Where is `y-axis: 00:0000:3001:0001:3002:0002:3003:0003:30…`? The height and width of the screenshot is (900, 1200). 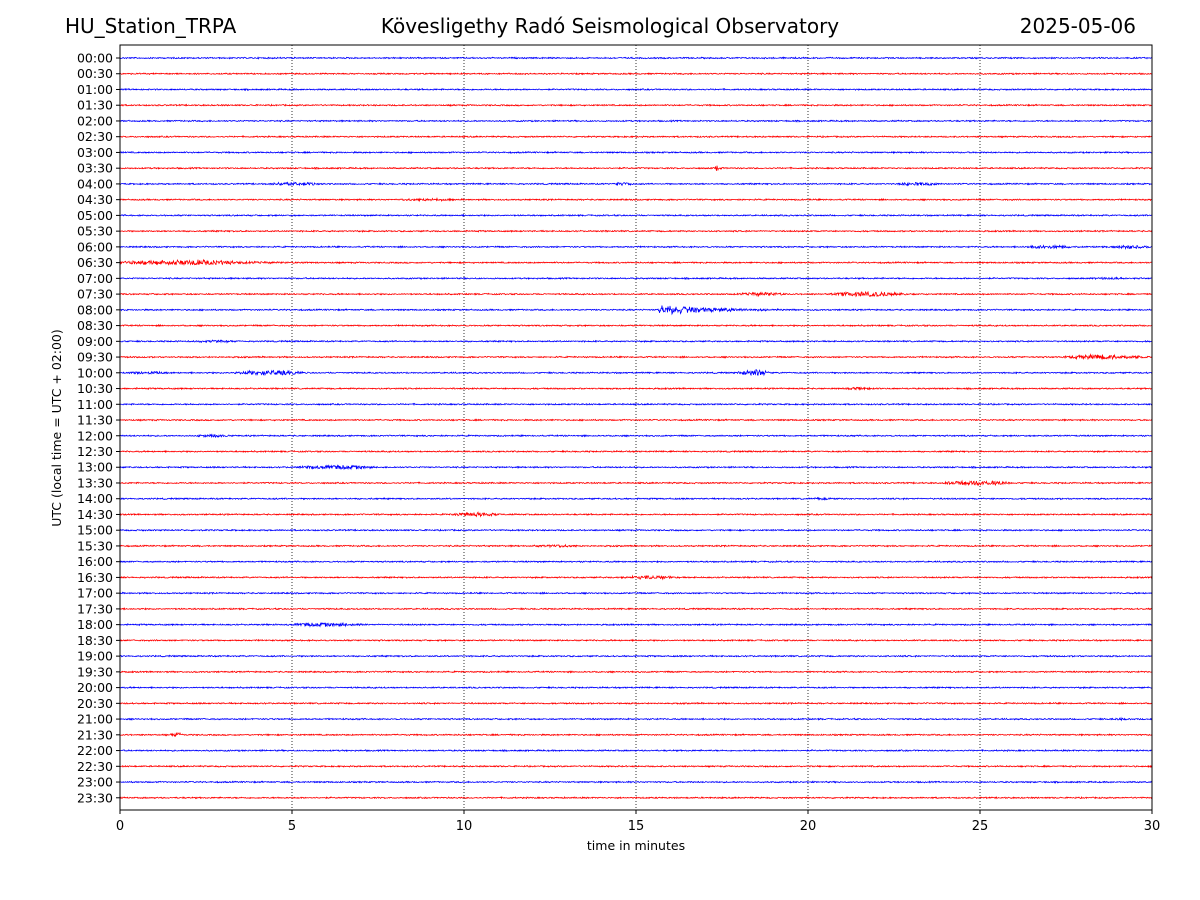
y-axis: 00:0000:3001:0001:3002:0002:3003:0003:30… is located at coordinates (98, 428).